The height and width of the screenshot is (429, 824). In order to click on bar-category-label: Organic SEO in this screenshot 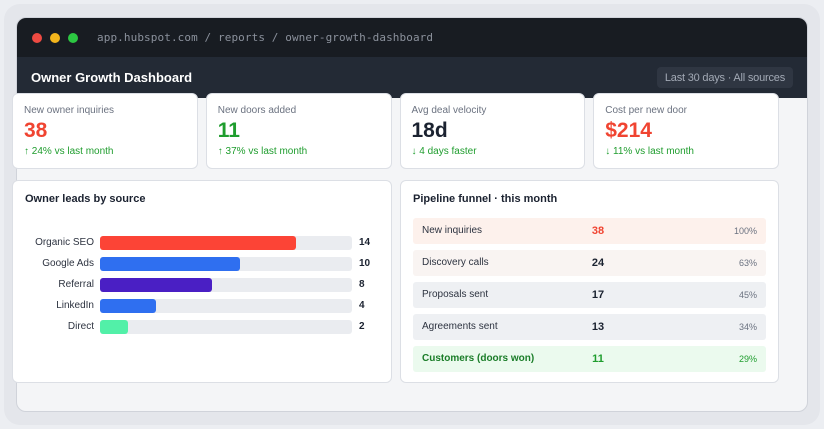, I will do `click(64, 242)`.